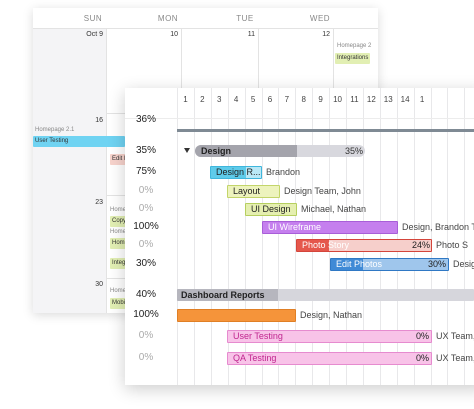 This screenshot has height=409, width=474. I want to click on date-number: 12, so click(326, 34).